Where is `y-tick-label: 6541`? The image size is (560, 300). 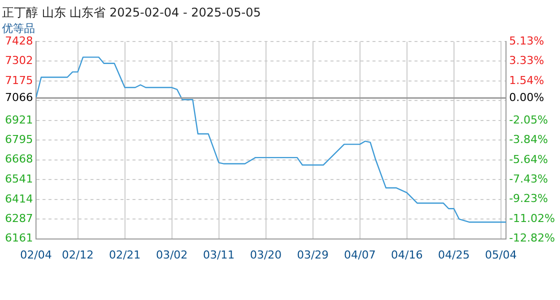 y-tick-label: 6541 is located at coordinates (18, 179).